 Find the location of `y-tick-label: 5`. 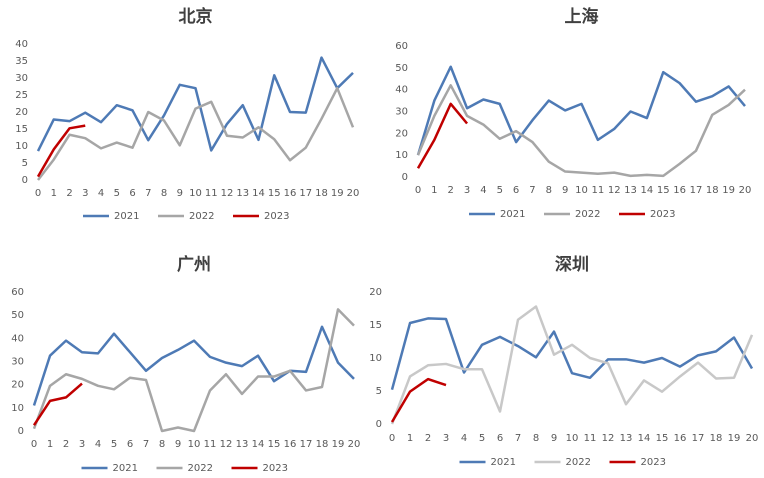

y-tick-label: 5 is located at coordinates (25, 163).